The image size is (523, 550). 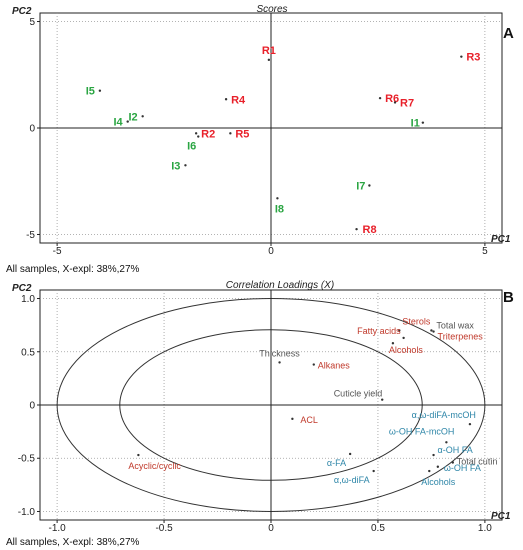 I want to click on loadings-title: Correlation Loadings (X), so click(x=280, y=285).